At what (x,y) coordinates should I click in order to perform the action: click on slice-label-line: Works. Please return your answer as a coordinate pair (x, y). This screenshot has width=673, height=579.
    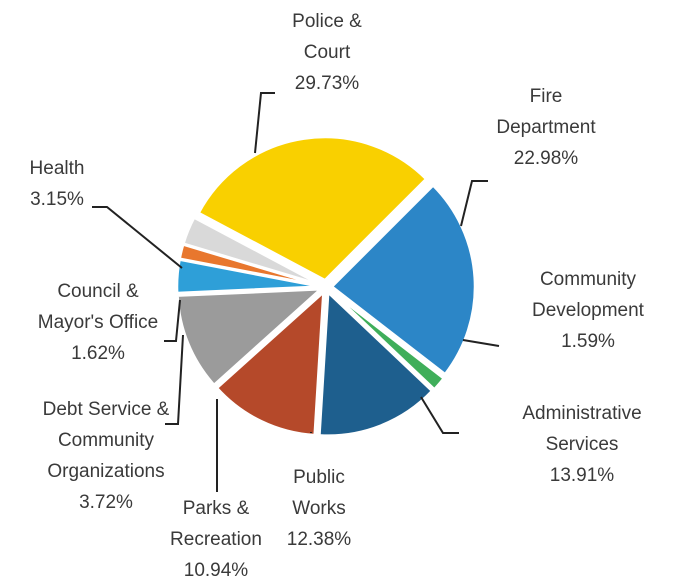
    Looking at the image, I should click on (318, 508).